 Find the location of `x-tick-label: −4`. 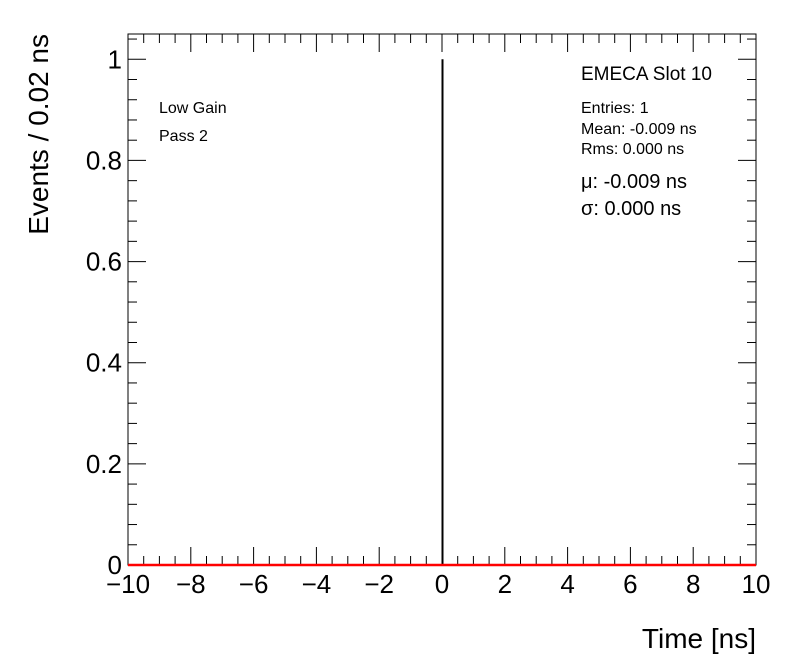

x-tick-label: −4 is located at coordinates (317, 584).